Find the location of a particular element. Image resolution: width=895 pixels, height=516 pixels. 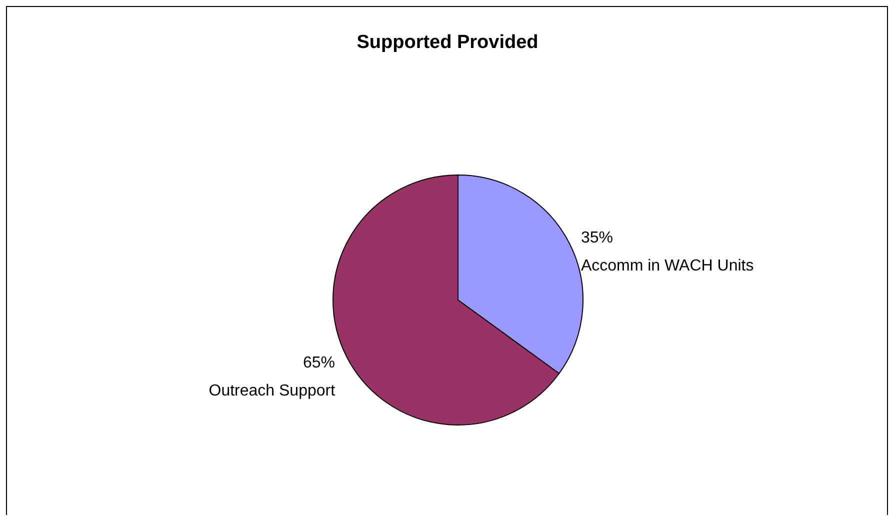

data-label: 65% is located at coordinates (319, 363).